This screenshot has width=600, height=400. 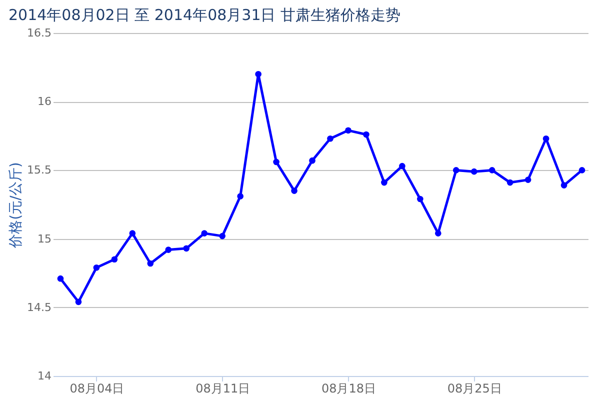 I want to click on x-tick-label: 08月11日, so click(x=223, y=389).